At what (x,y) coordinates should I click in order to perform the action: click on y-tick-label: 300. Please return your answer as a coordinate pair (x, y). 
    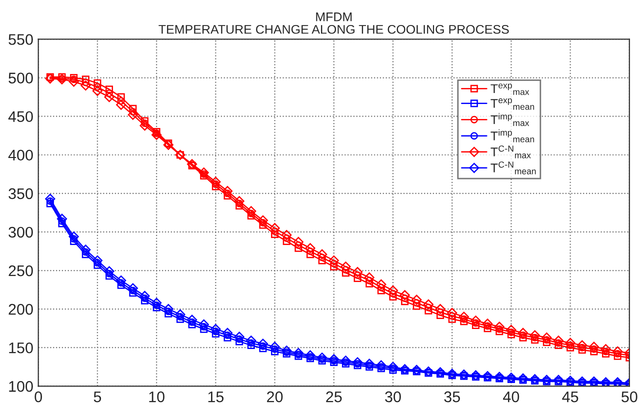
    Looking at the image, I should click on (20, 232).